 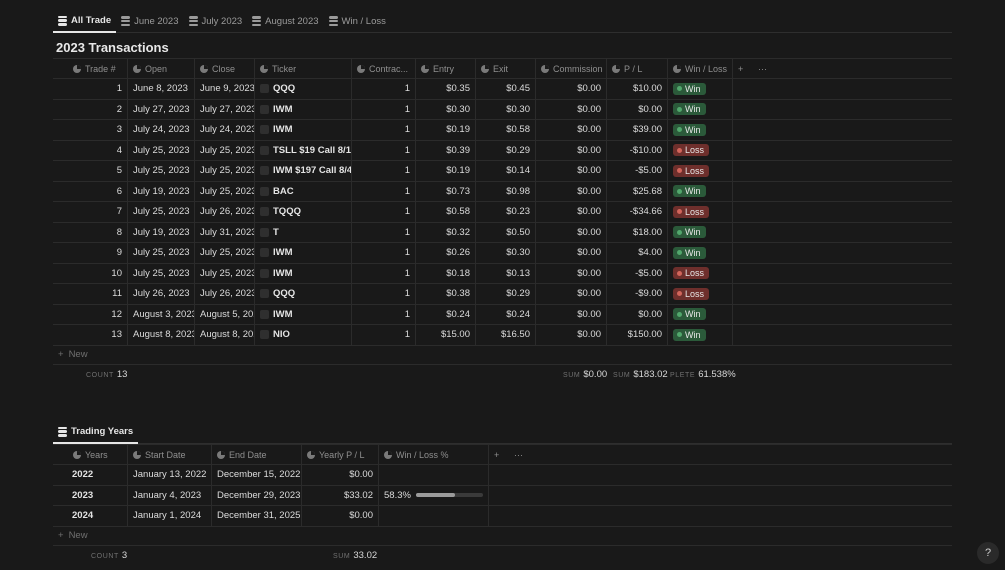 I want to click on cell-end: December 15, 2022, so click(x=257, y=475).